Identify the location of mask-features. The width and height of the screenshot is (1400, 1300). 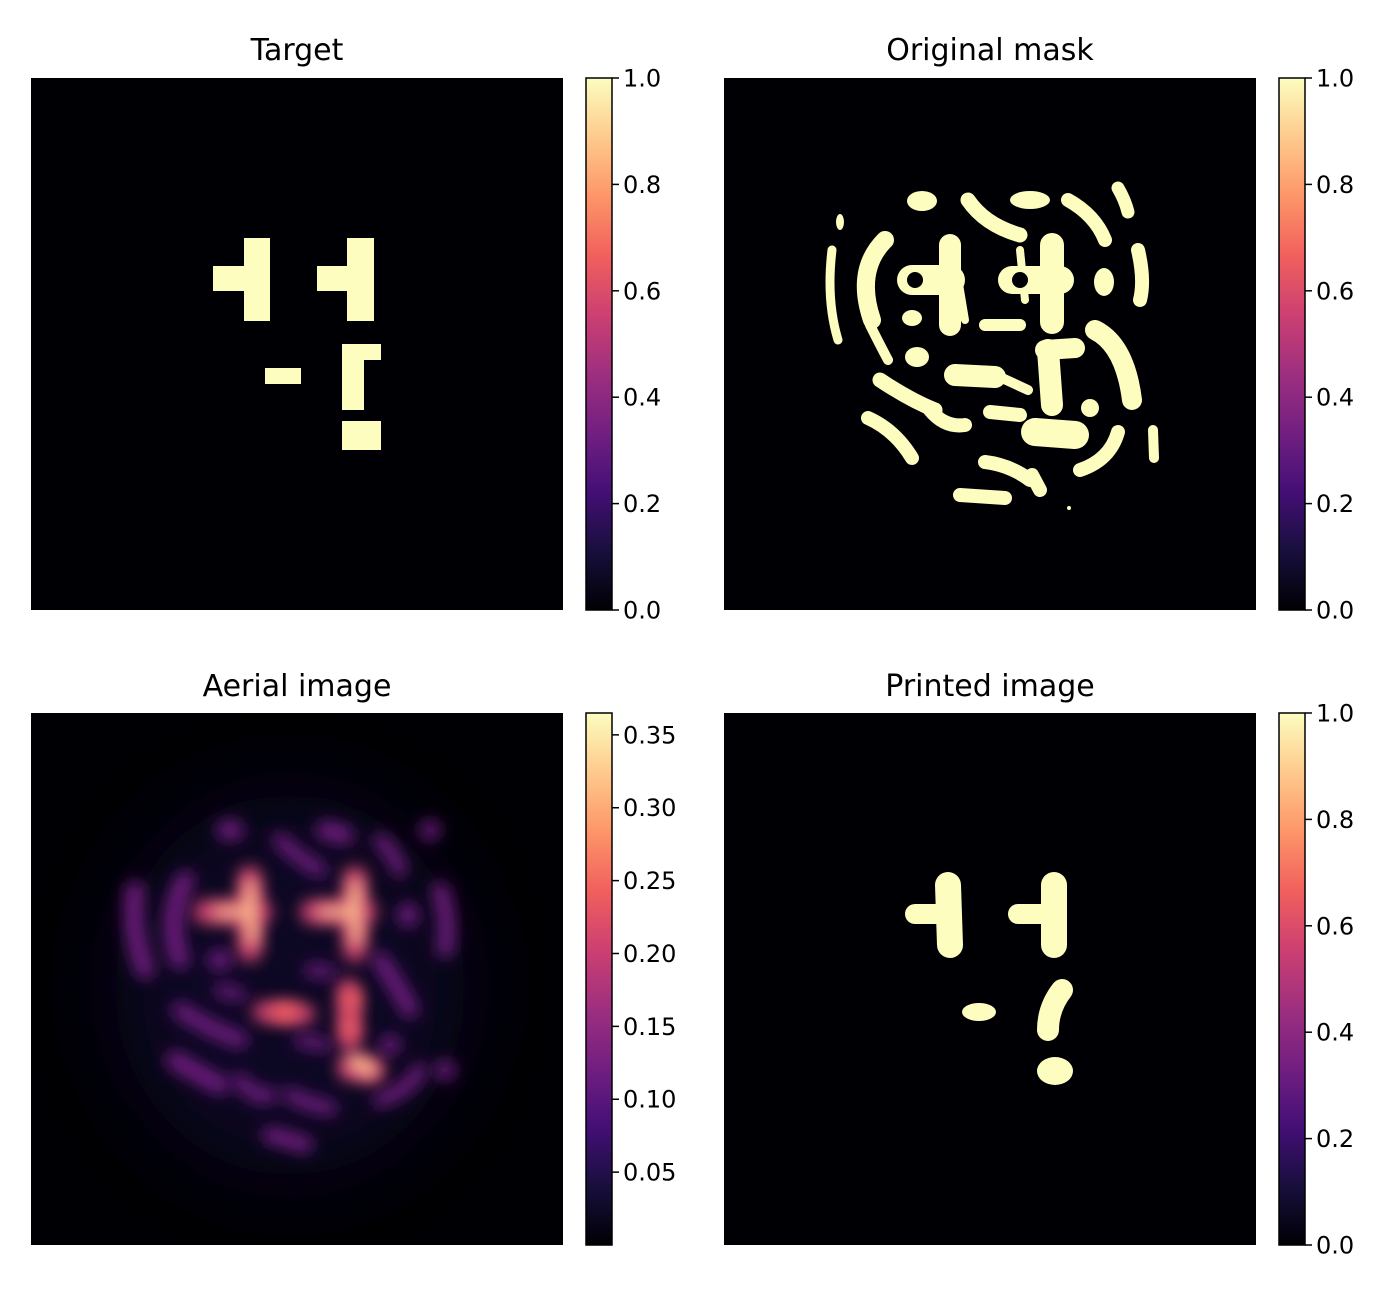
(992, 345).